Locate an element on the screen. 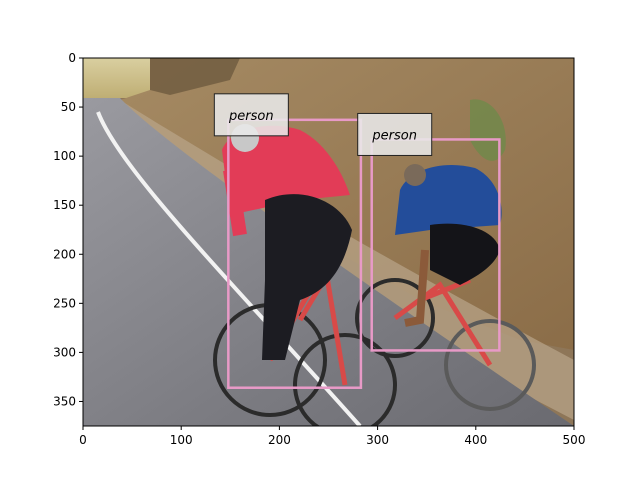 The height and width of the screenshot is (480, 640). x-tick-label: 200 is located at coordinates (279, 440).